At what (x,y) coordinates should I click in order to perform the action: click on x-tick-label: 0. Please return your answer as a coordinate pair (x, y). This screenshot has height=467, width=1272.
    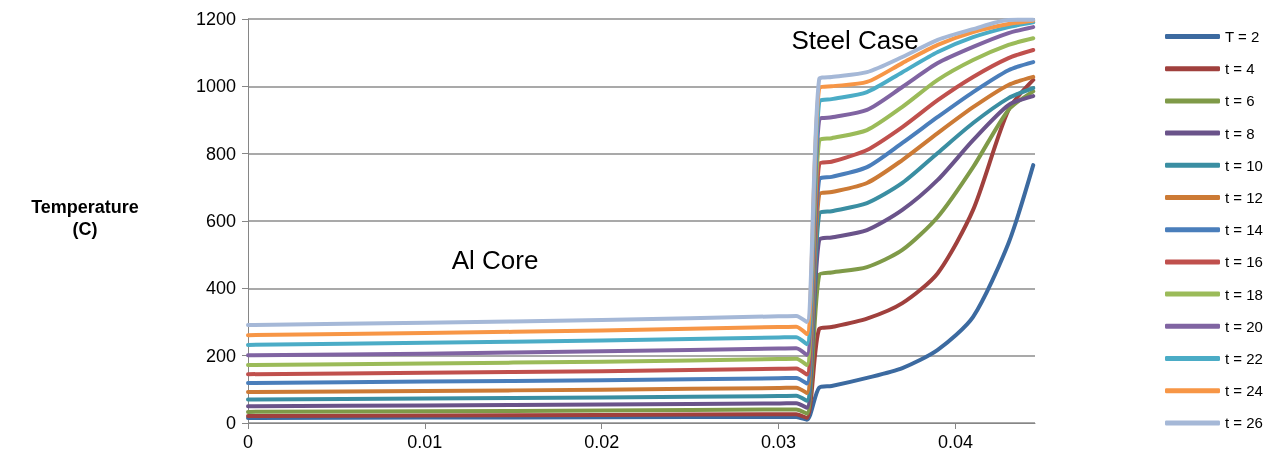
    Looking at the image, I should click on (248, 442).